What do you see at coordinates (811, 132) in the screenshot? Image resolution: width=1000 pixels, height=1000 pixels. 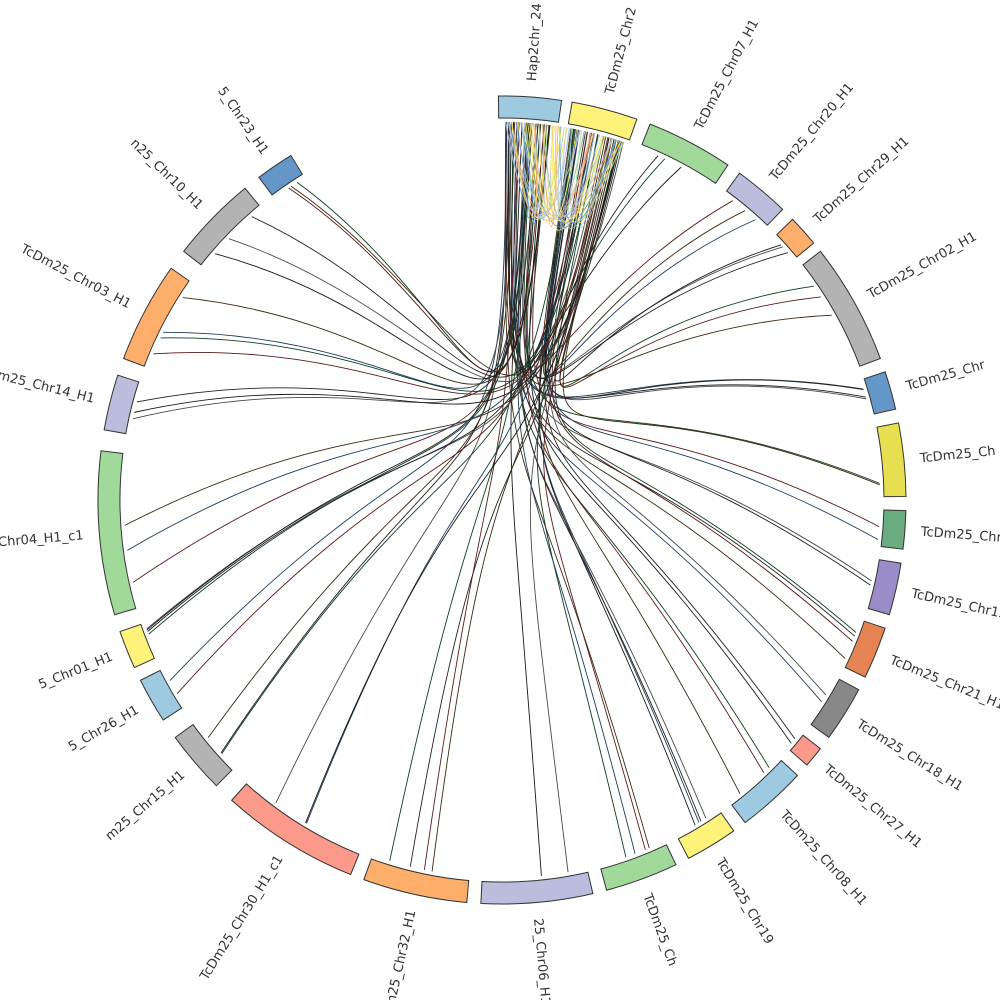 I see `chromosome-label: TcDm25_Chr20_H1` at bounding box center [811, 132].